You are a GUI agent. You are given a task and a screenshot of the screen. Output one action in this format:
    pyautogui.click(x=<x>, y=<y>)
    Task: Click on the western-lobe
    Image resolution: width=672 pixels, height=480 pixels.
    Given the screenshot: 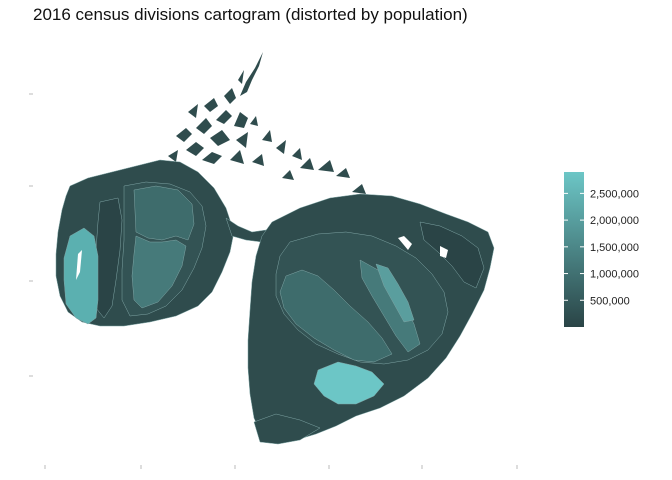 What is the action you would take?
    pyautogui.click(x=145, y=243)
    